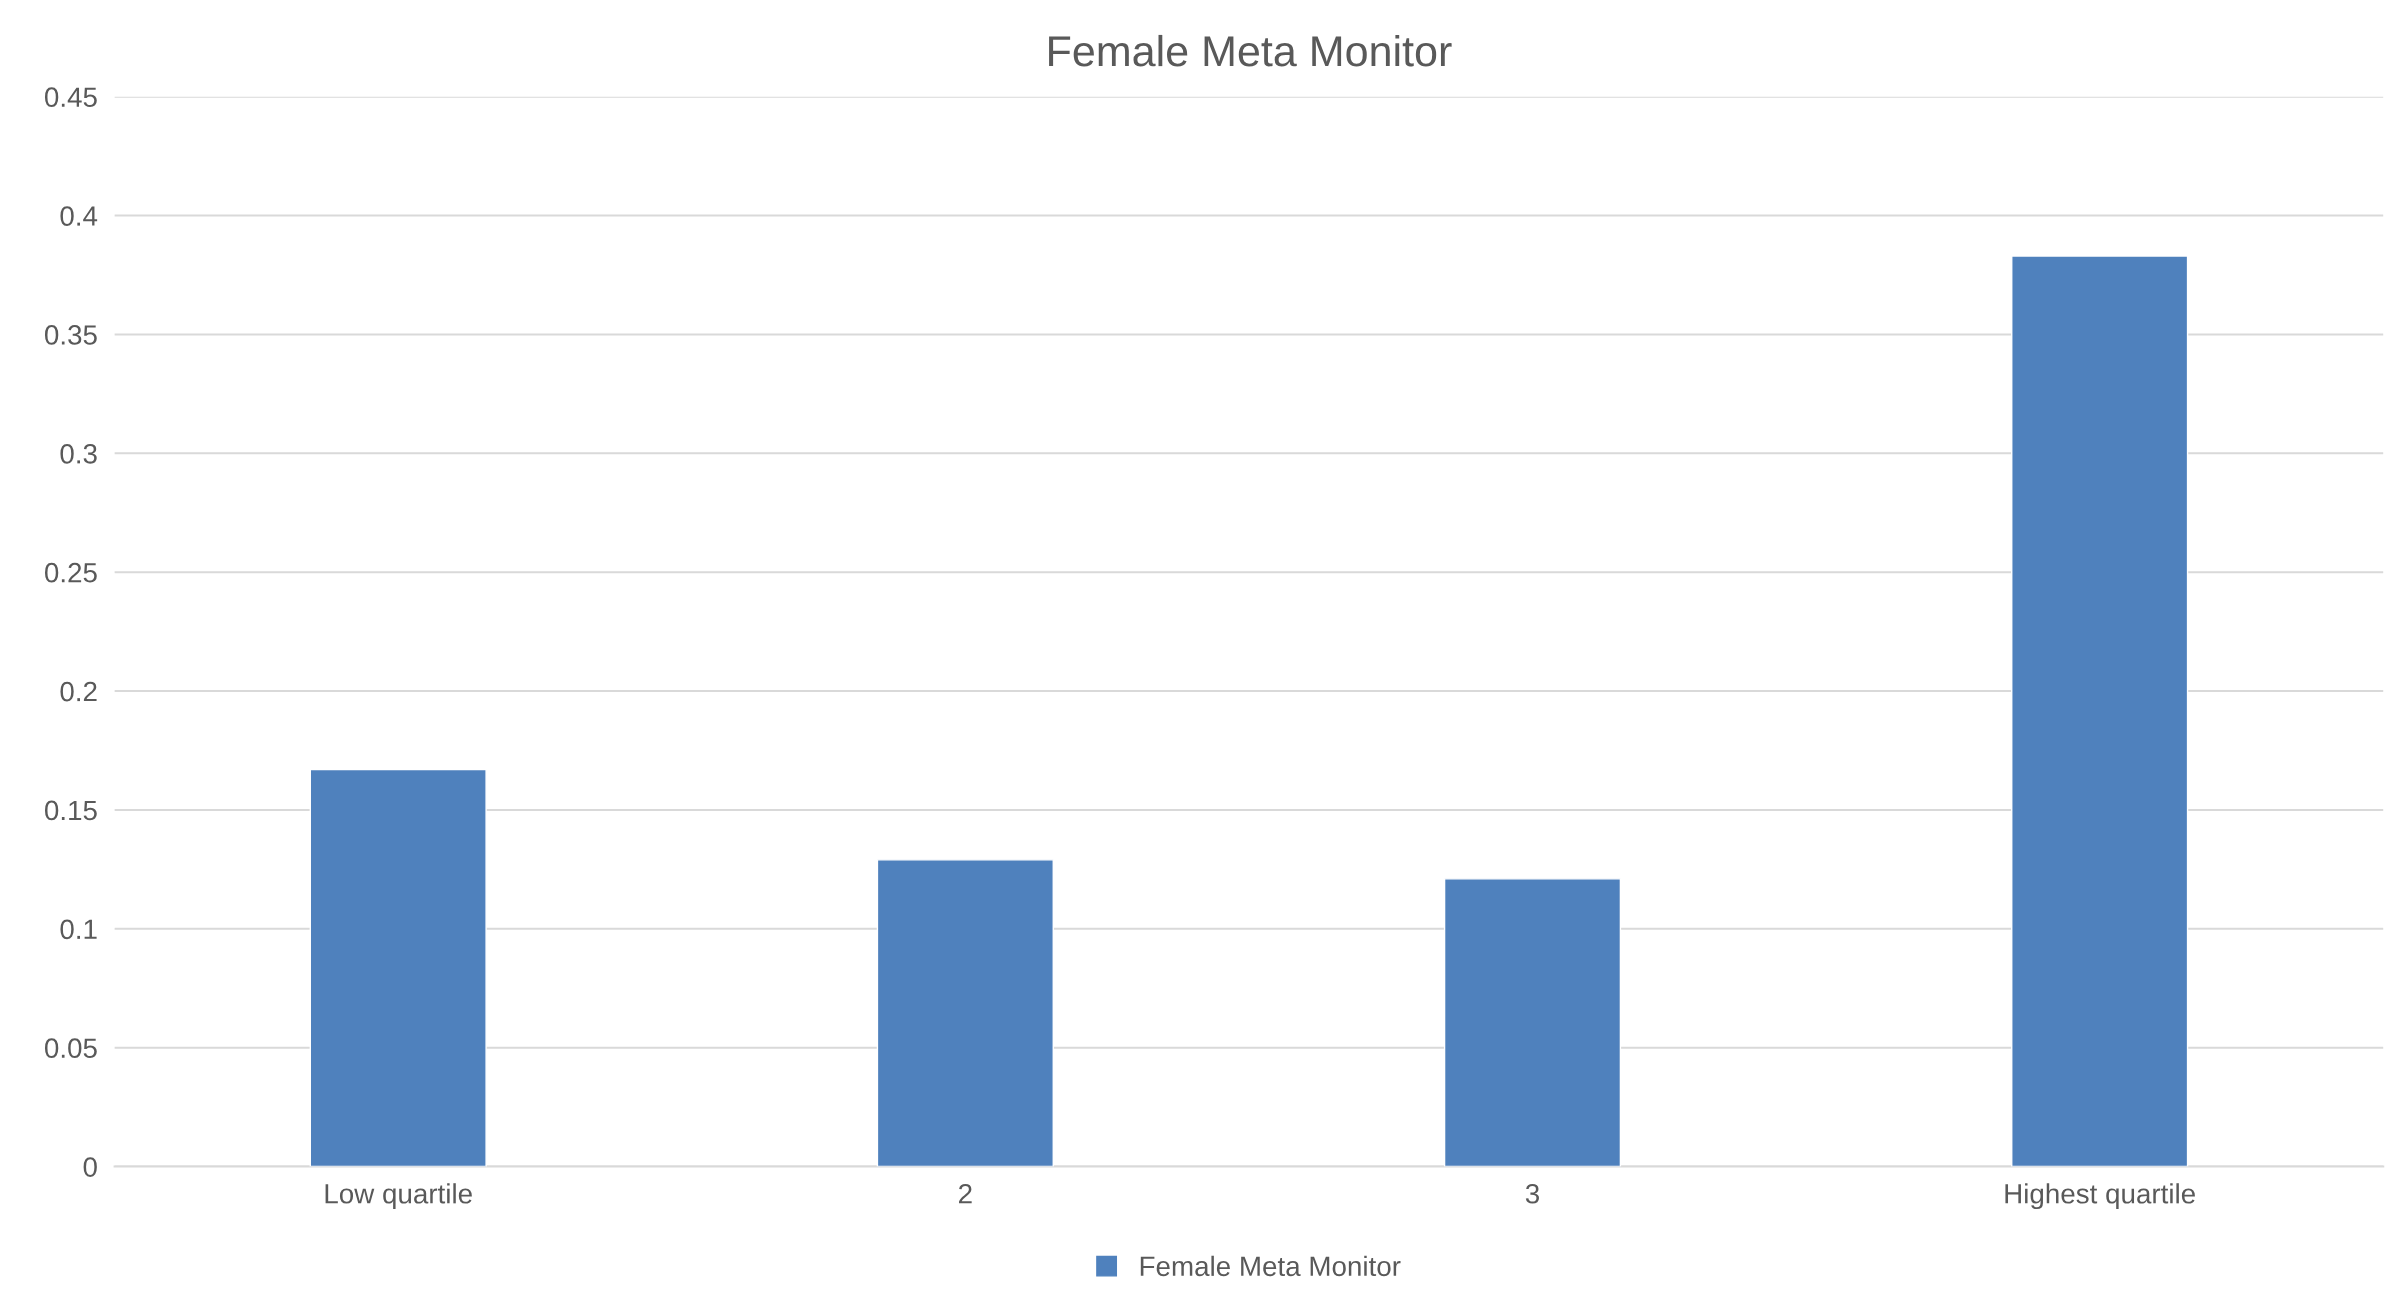 The height and width of the screenshot is (1289, 2388). Describe the element at coordinates (70, 97) in the screenshot. I see `y-tick-label: 0.45` at that location.